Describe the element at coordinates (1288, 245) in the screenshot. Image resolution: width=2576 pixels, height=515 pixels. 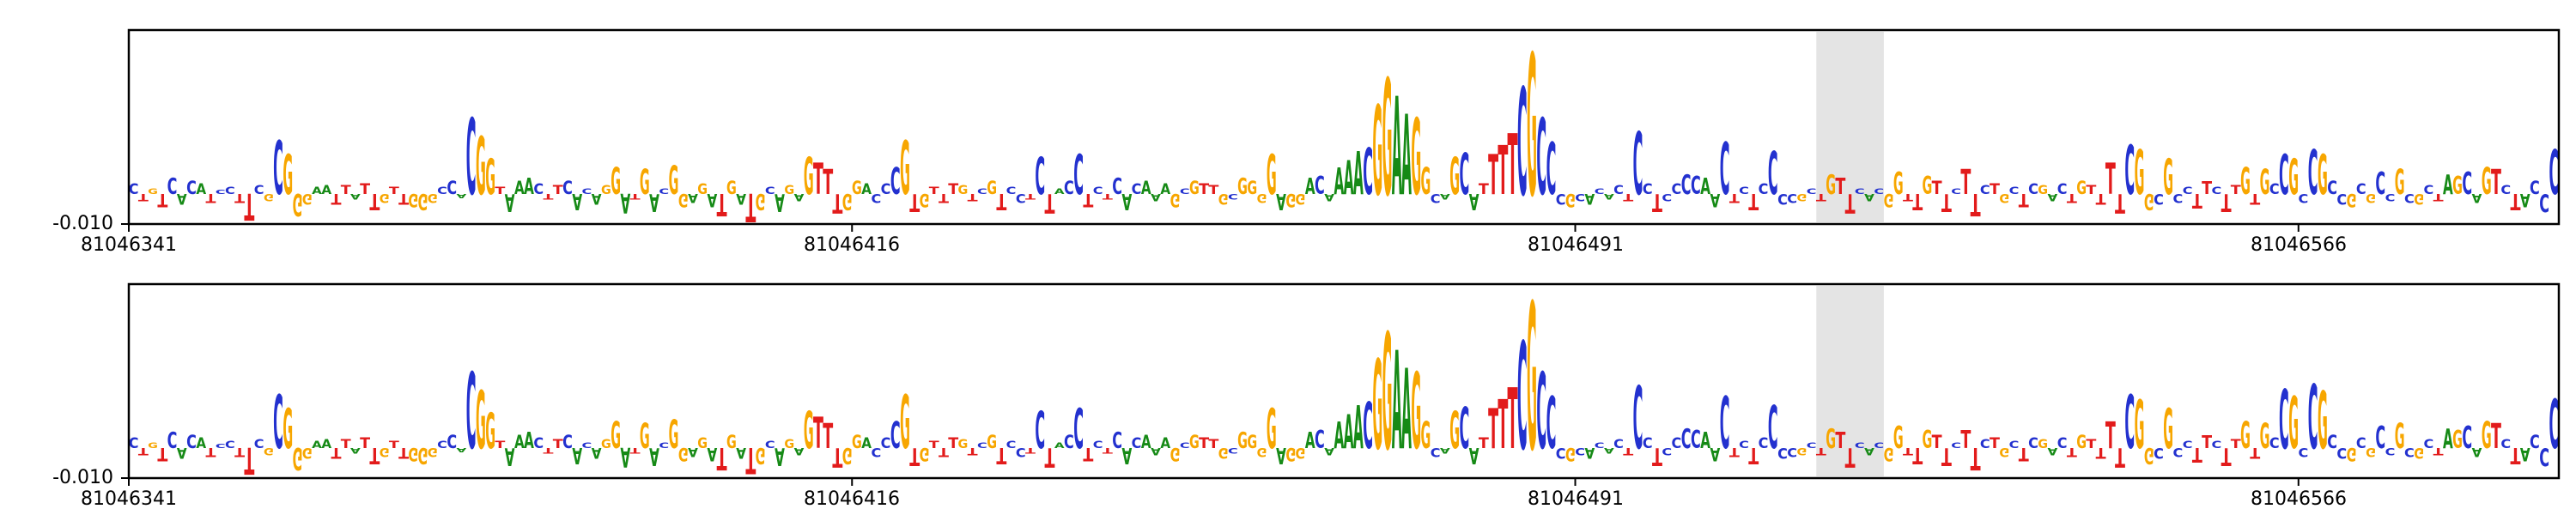
I see `x-axis-track-1: 81046341 81046416 81046491 81046566` at that location.